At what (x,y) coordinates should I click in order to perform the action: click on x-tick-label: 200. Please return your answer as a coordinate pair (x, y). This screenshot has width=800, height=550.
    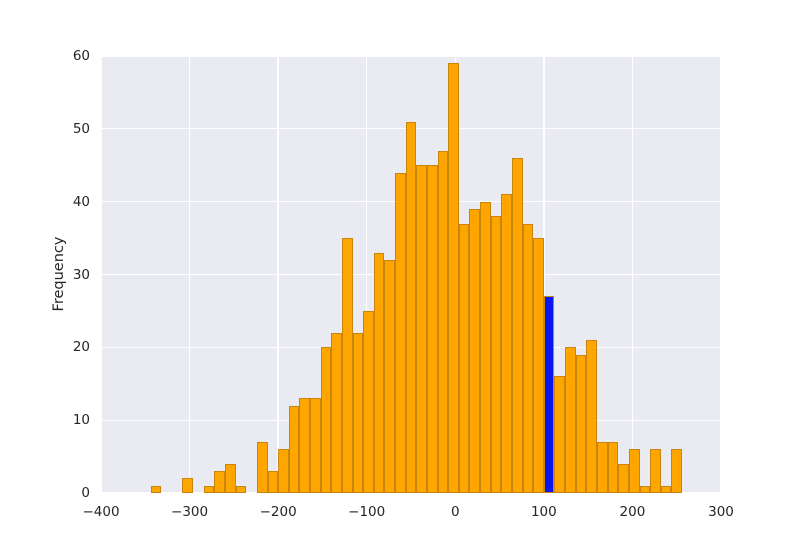
    Looking at the image, I should click on (632, 512).